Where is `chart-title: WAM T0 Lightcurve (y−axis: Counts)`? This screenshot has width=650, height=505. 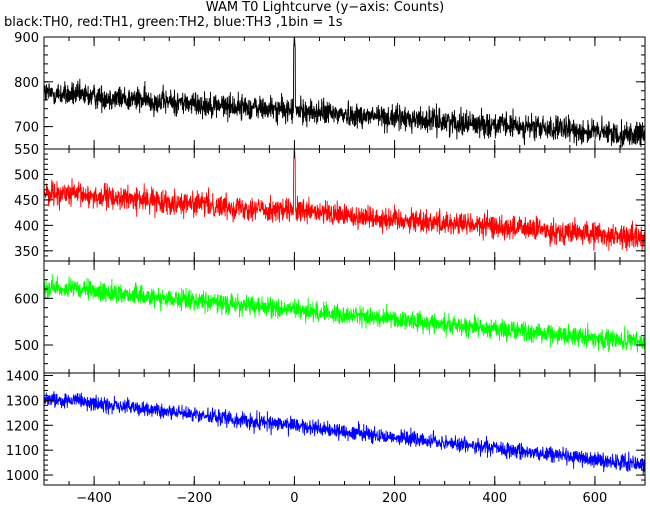
chart-title: WAM T0 Lightcurve (y−axis: Counts) is located at coordinates (325, 7).